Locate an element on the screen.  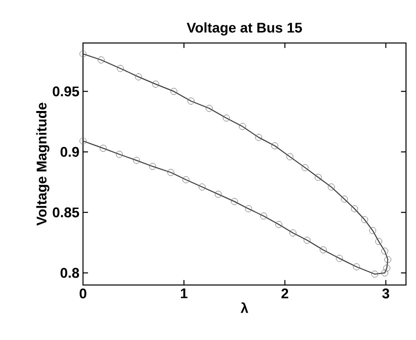
y-axis-title: Voltage Magnitude is located at coordinates (43, 164).